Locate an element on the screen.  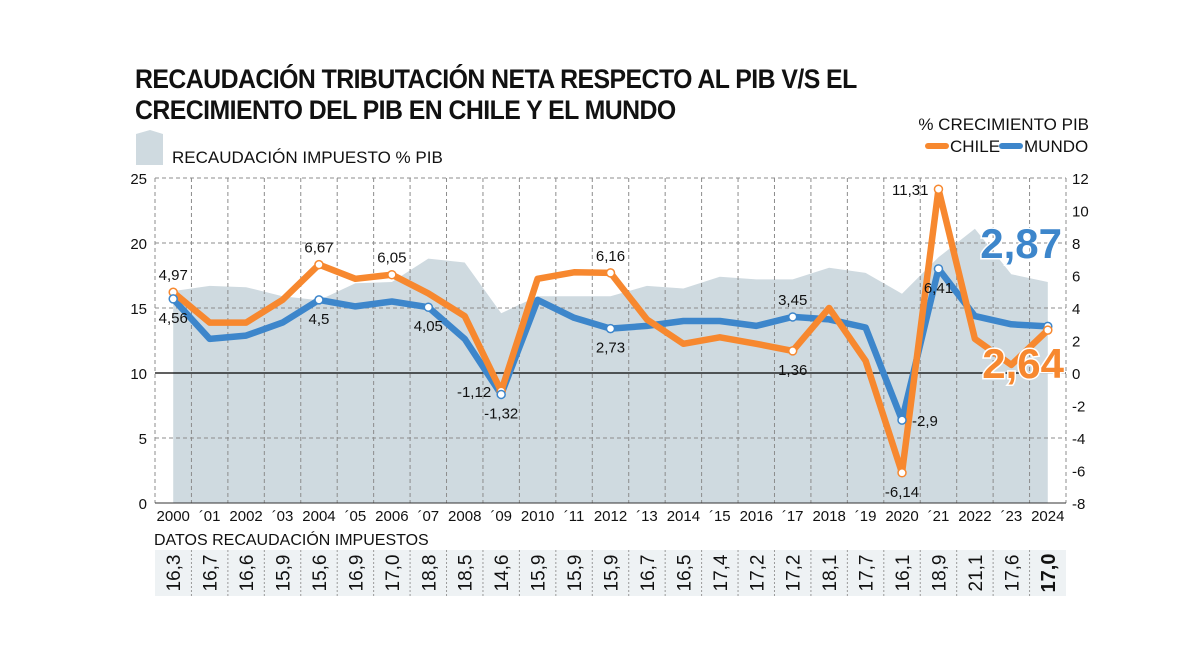
x-tick-label: ´23 is located at coordinates (1011, 516).